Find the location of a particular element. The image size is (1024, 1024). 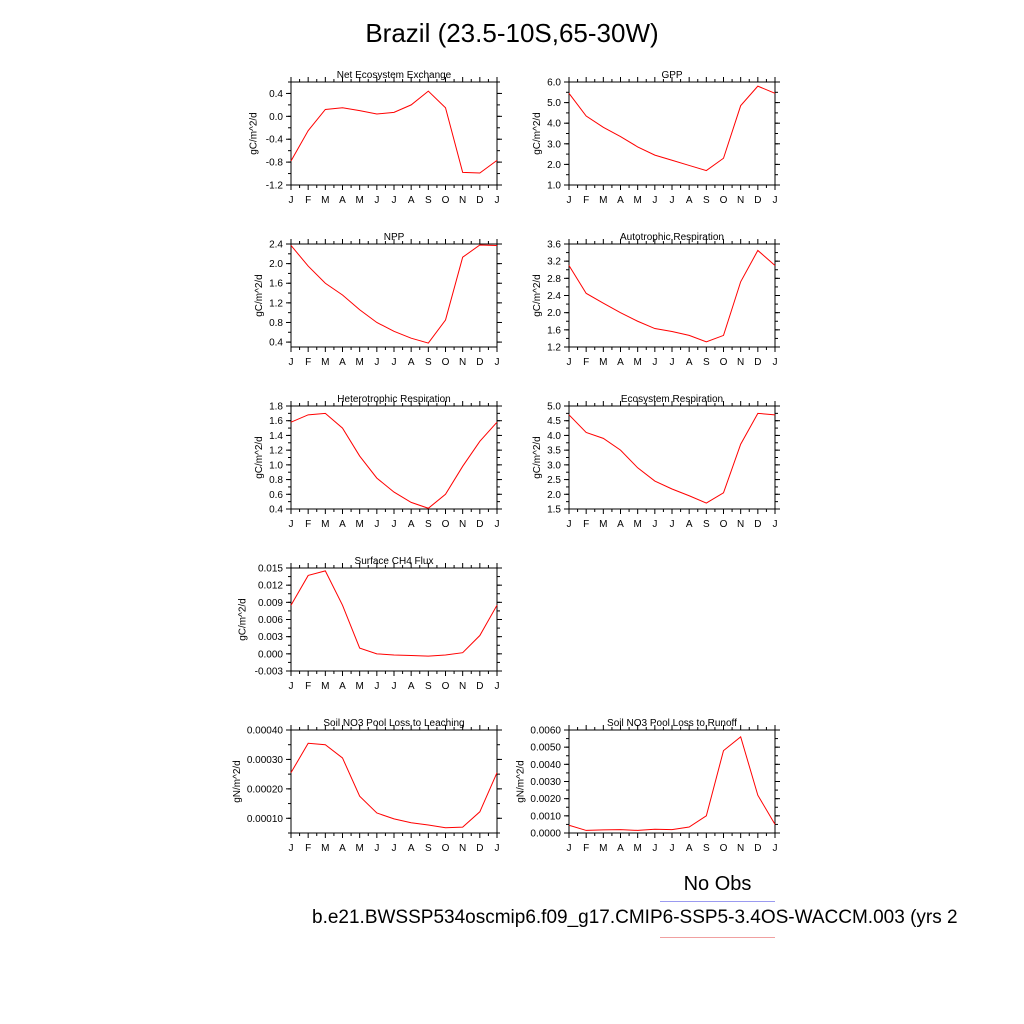

y-tick-label: 5.0 is located at coordinates (554, 407).